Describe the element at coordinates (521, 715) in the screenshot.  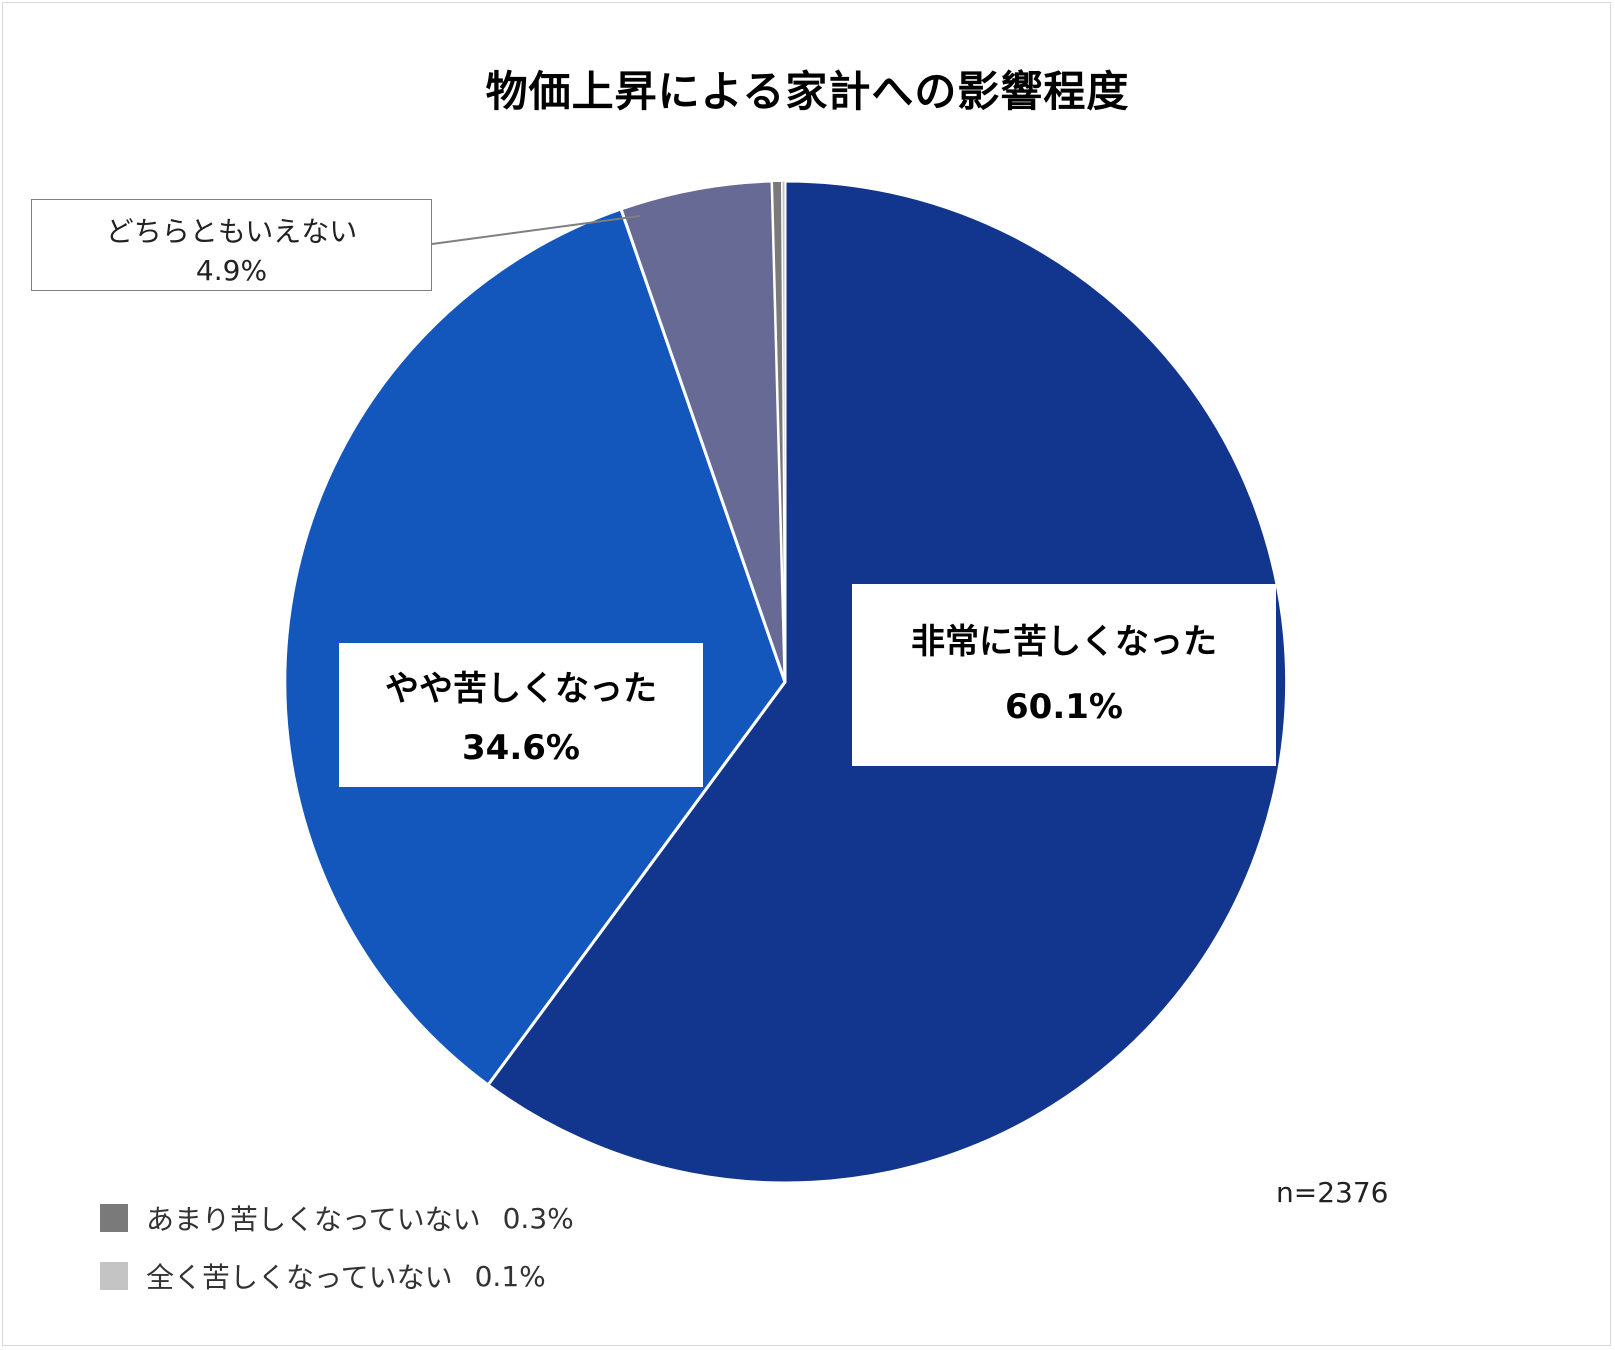
I see `label-somewhat-hard: やや苦しくなった 34.6%` at that location.